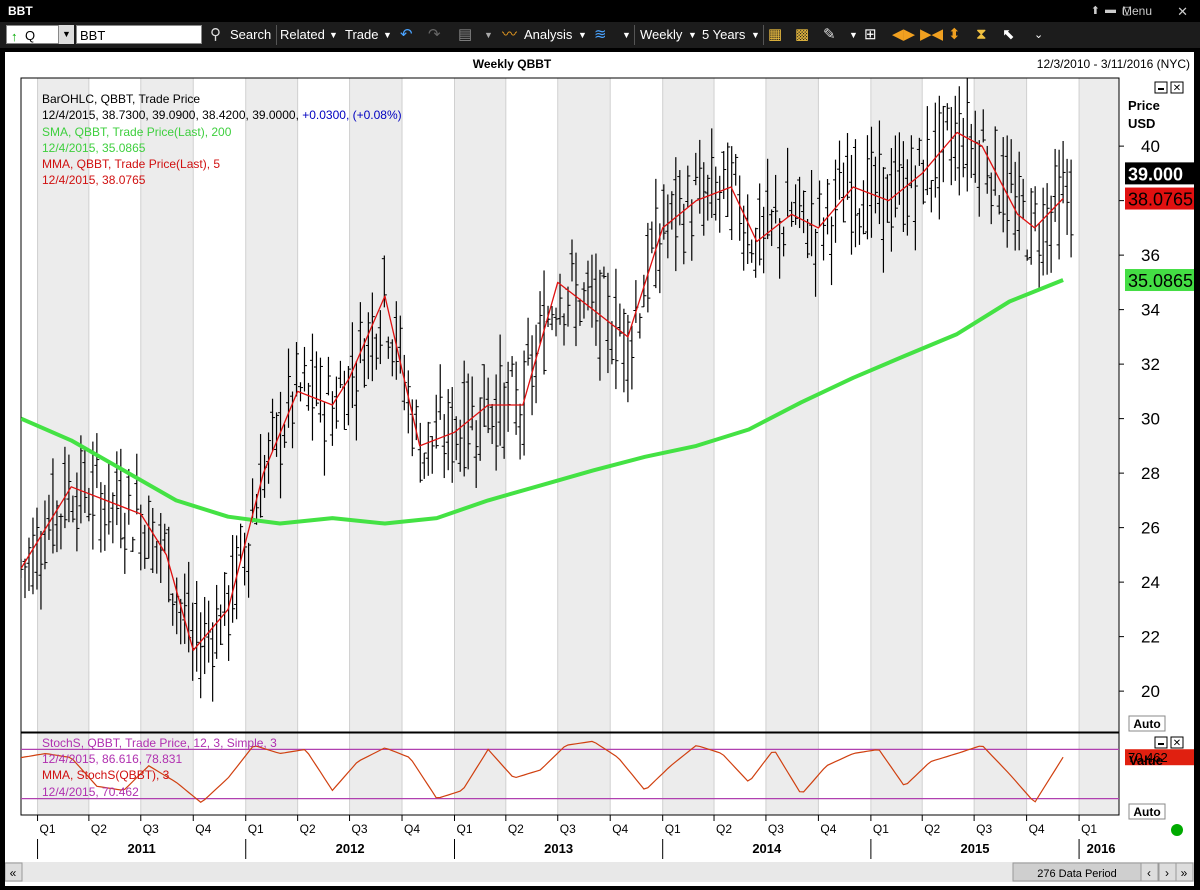 The width and height of the screenshot is (1200, 890). Describe the element at coordinates (1167, 873) in the screenshot. I see `scroll-next-icon: ›` at that location.